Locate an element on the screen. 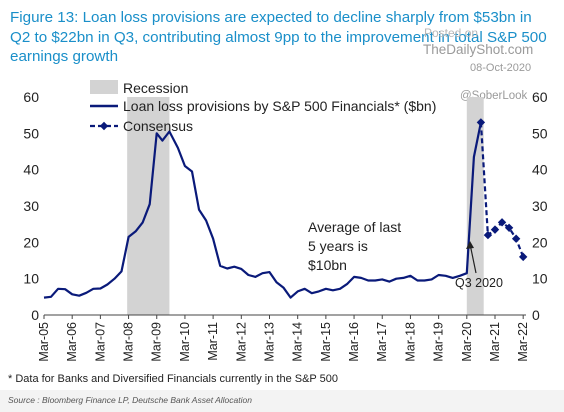  x-tick-label: Mar-21 is located at coordinates (495, 342).